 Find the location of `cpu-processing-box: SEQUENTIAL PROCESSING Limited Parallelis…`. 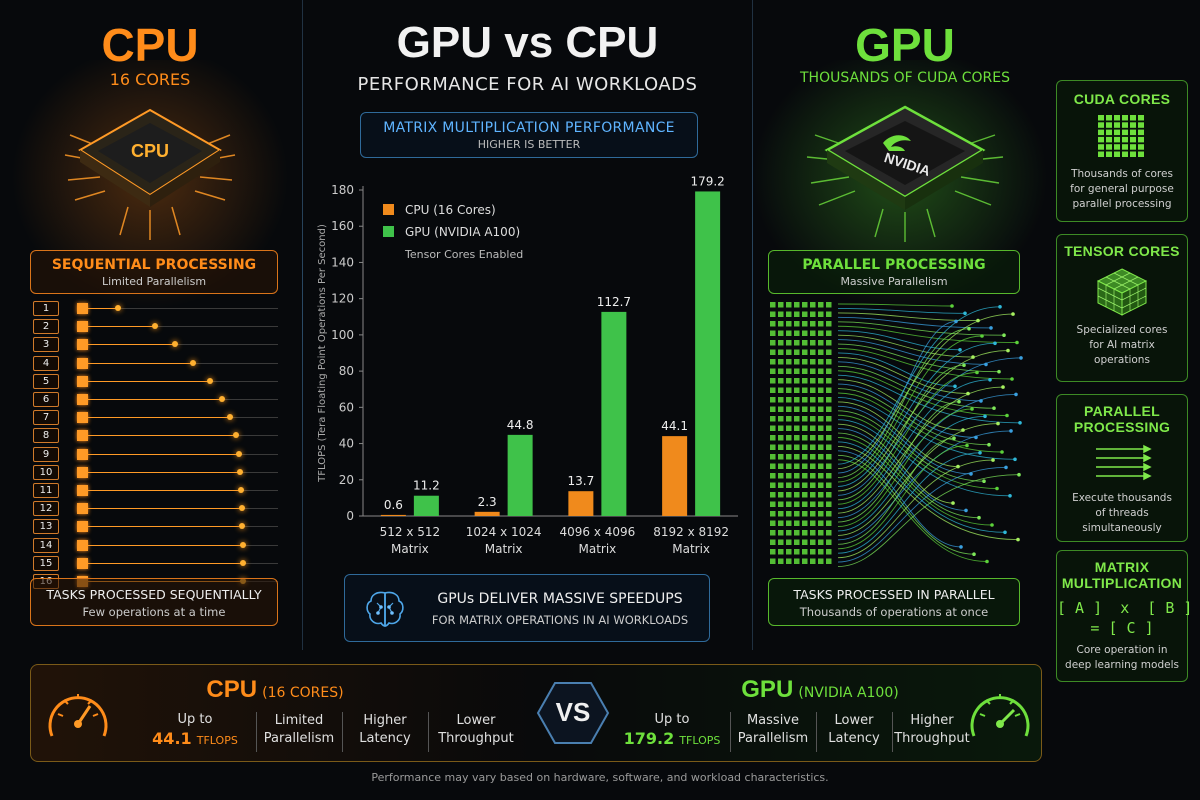

cpu-processing-box: SEQUENTIAL PROCESSING Limited Parallelis… is located at coordinates (154, 272).